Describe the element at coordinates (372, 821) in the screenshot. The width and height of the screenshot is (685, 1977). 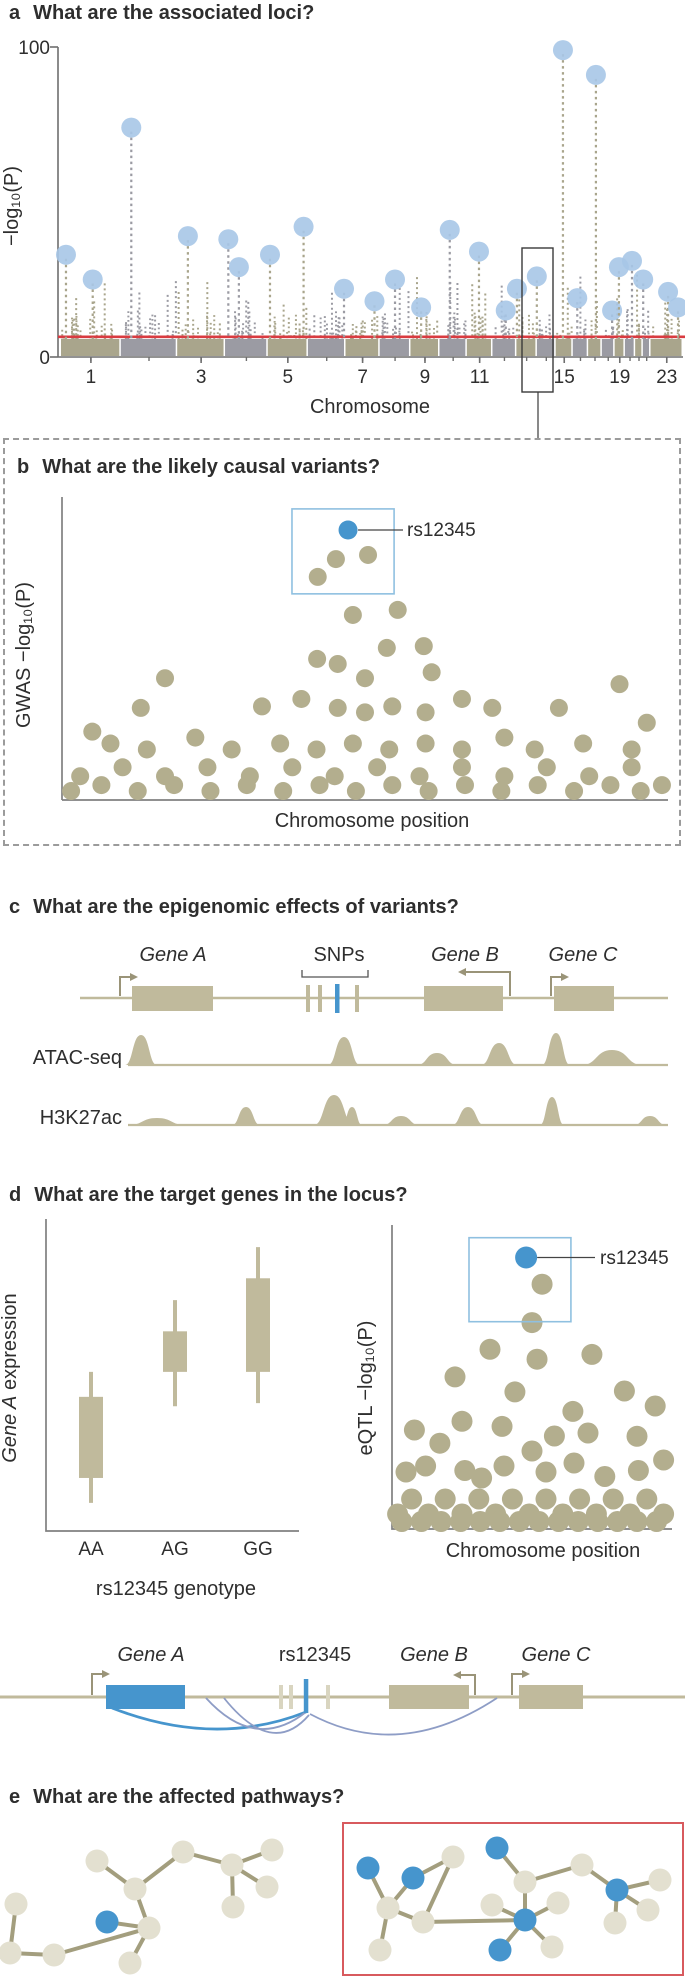
I see `x-axis-label: Chromosome position` at that location.